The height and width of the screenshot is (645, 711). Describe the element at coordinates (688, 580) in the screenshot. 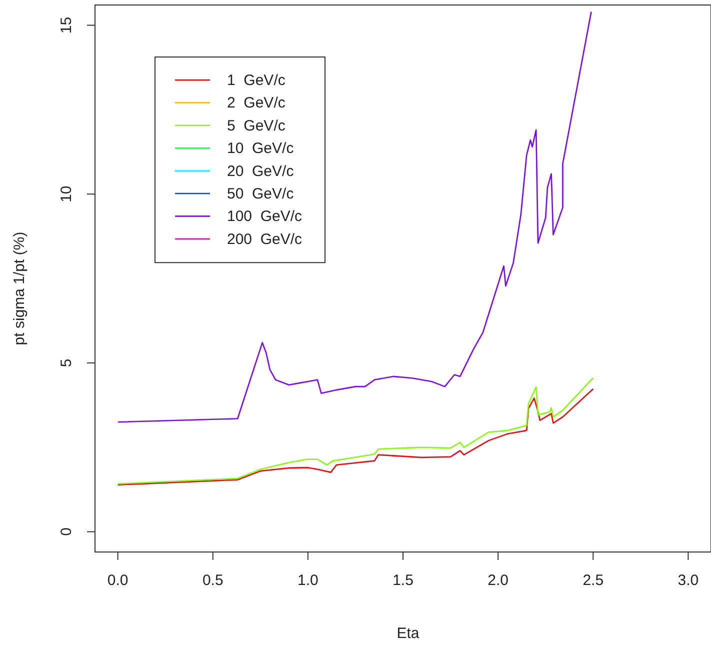

I see `x-tick-label: 3.0` at that location.